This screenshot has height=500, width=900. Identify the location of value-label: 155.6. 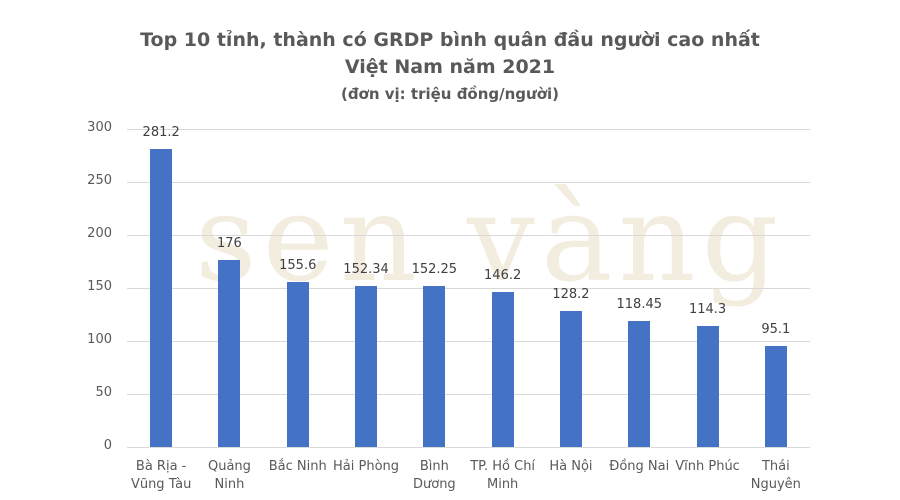
(298, 266).